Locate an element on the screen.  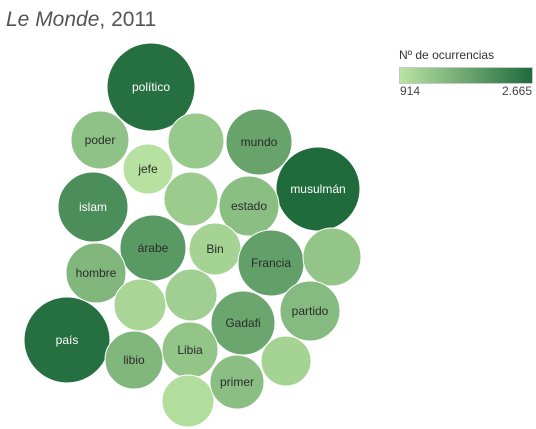
bubble-musulman is located at coordinates (318, 189).